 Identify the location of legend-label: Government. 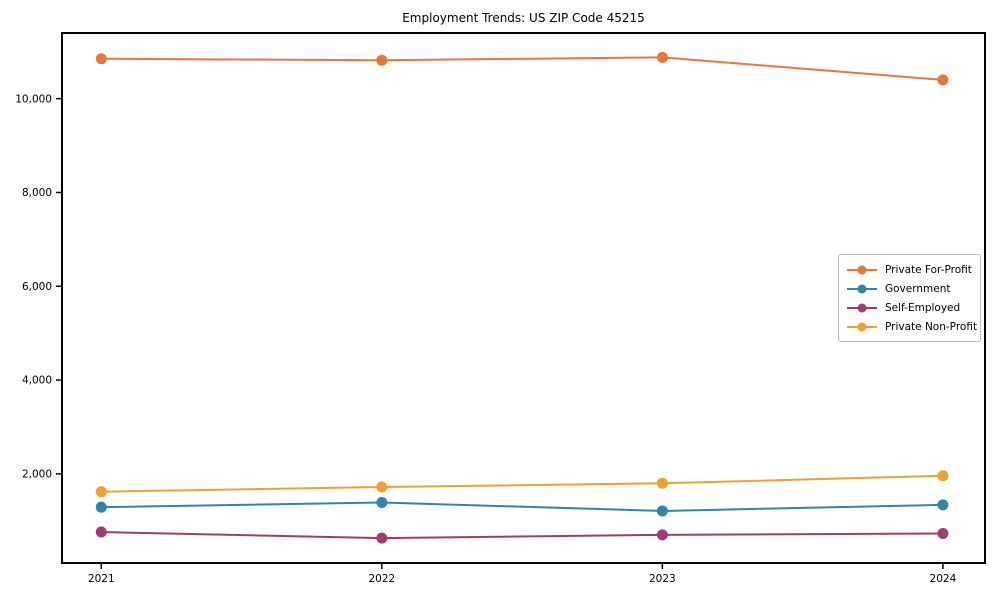
(918, 288).